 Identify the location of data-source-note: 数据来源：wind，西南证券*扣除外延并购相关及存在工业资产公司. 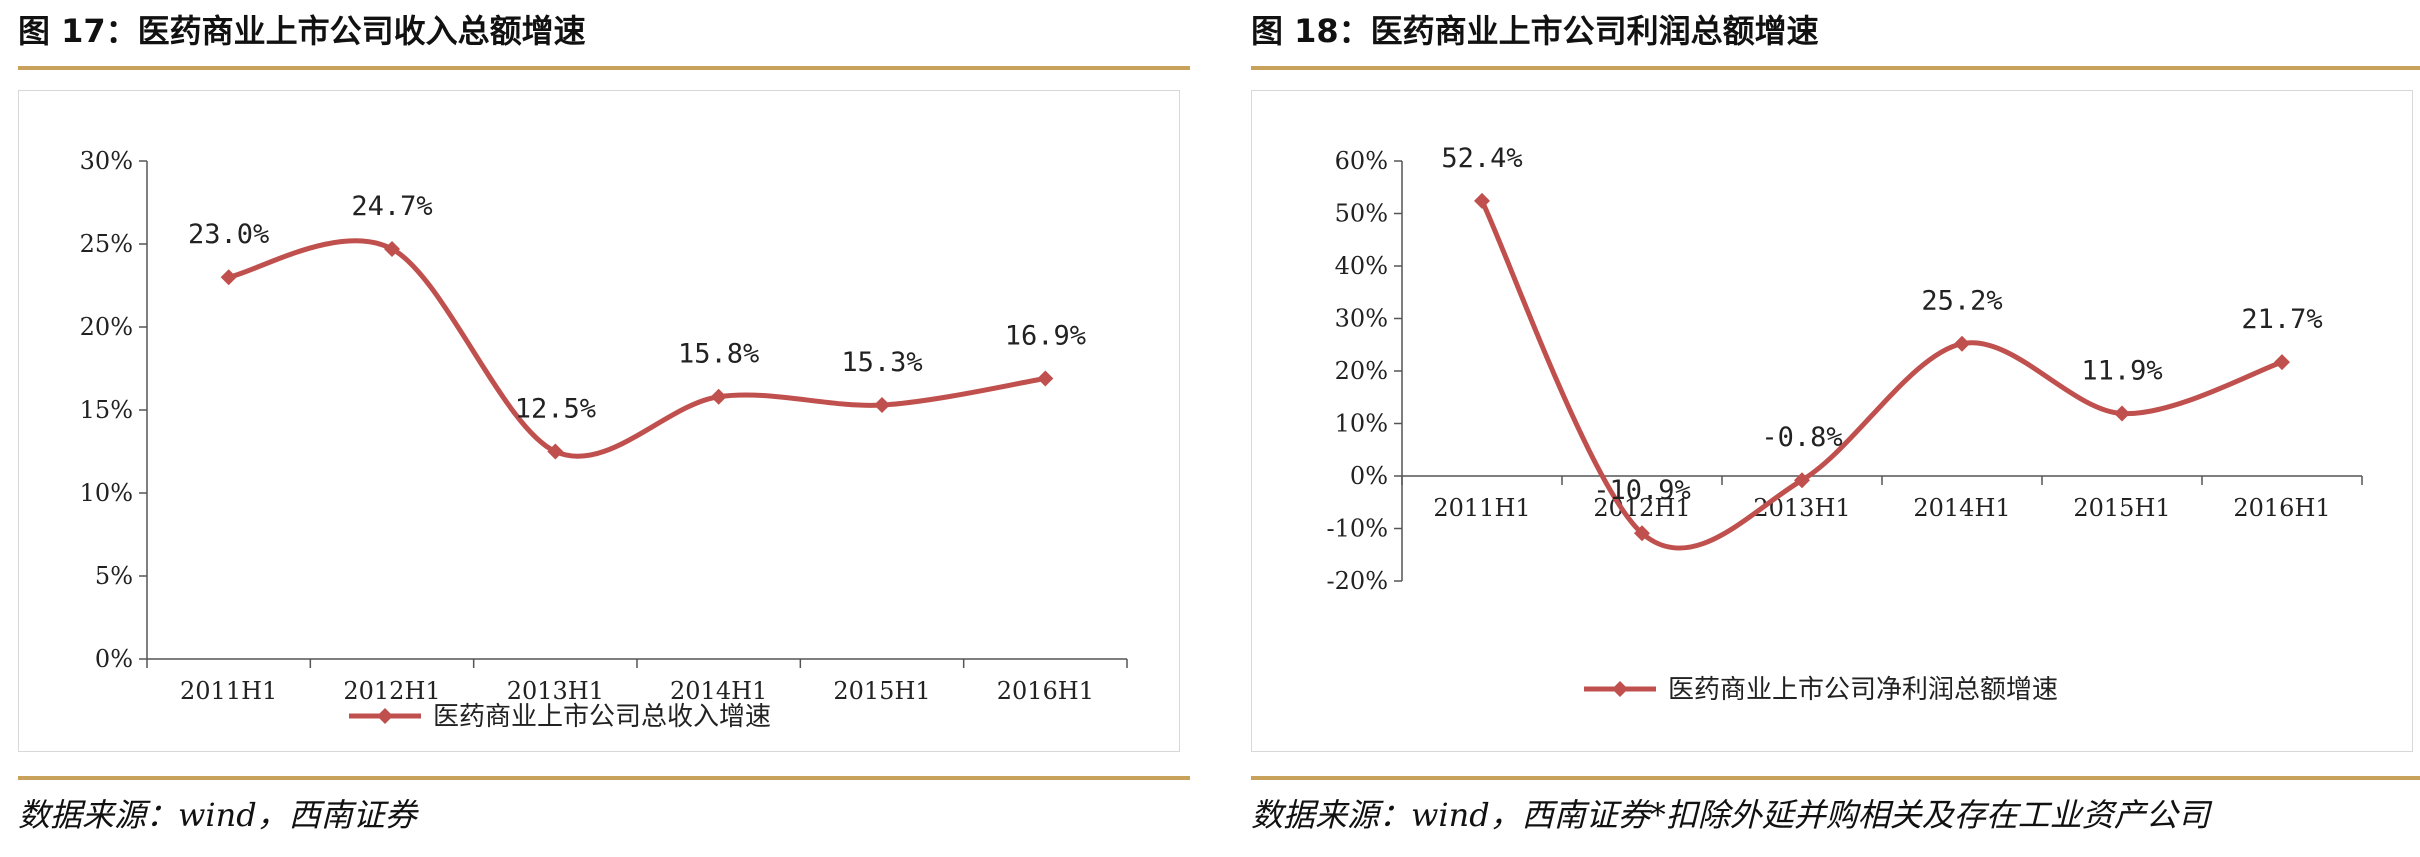
(1730, 815).